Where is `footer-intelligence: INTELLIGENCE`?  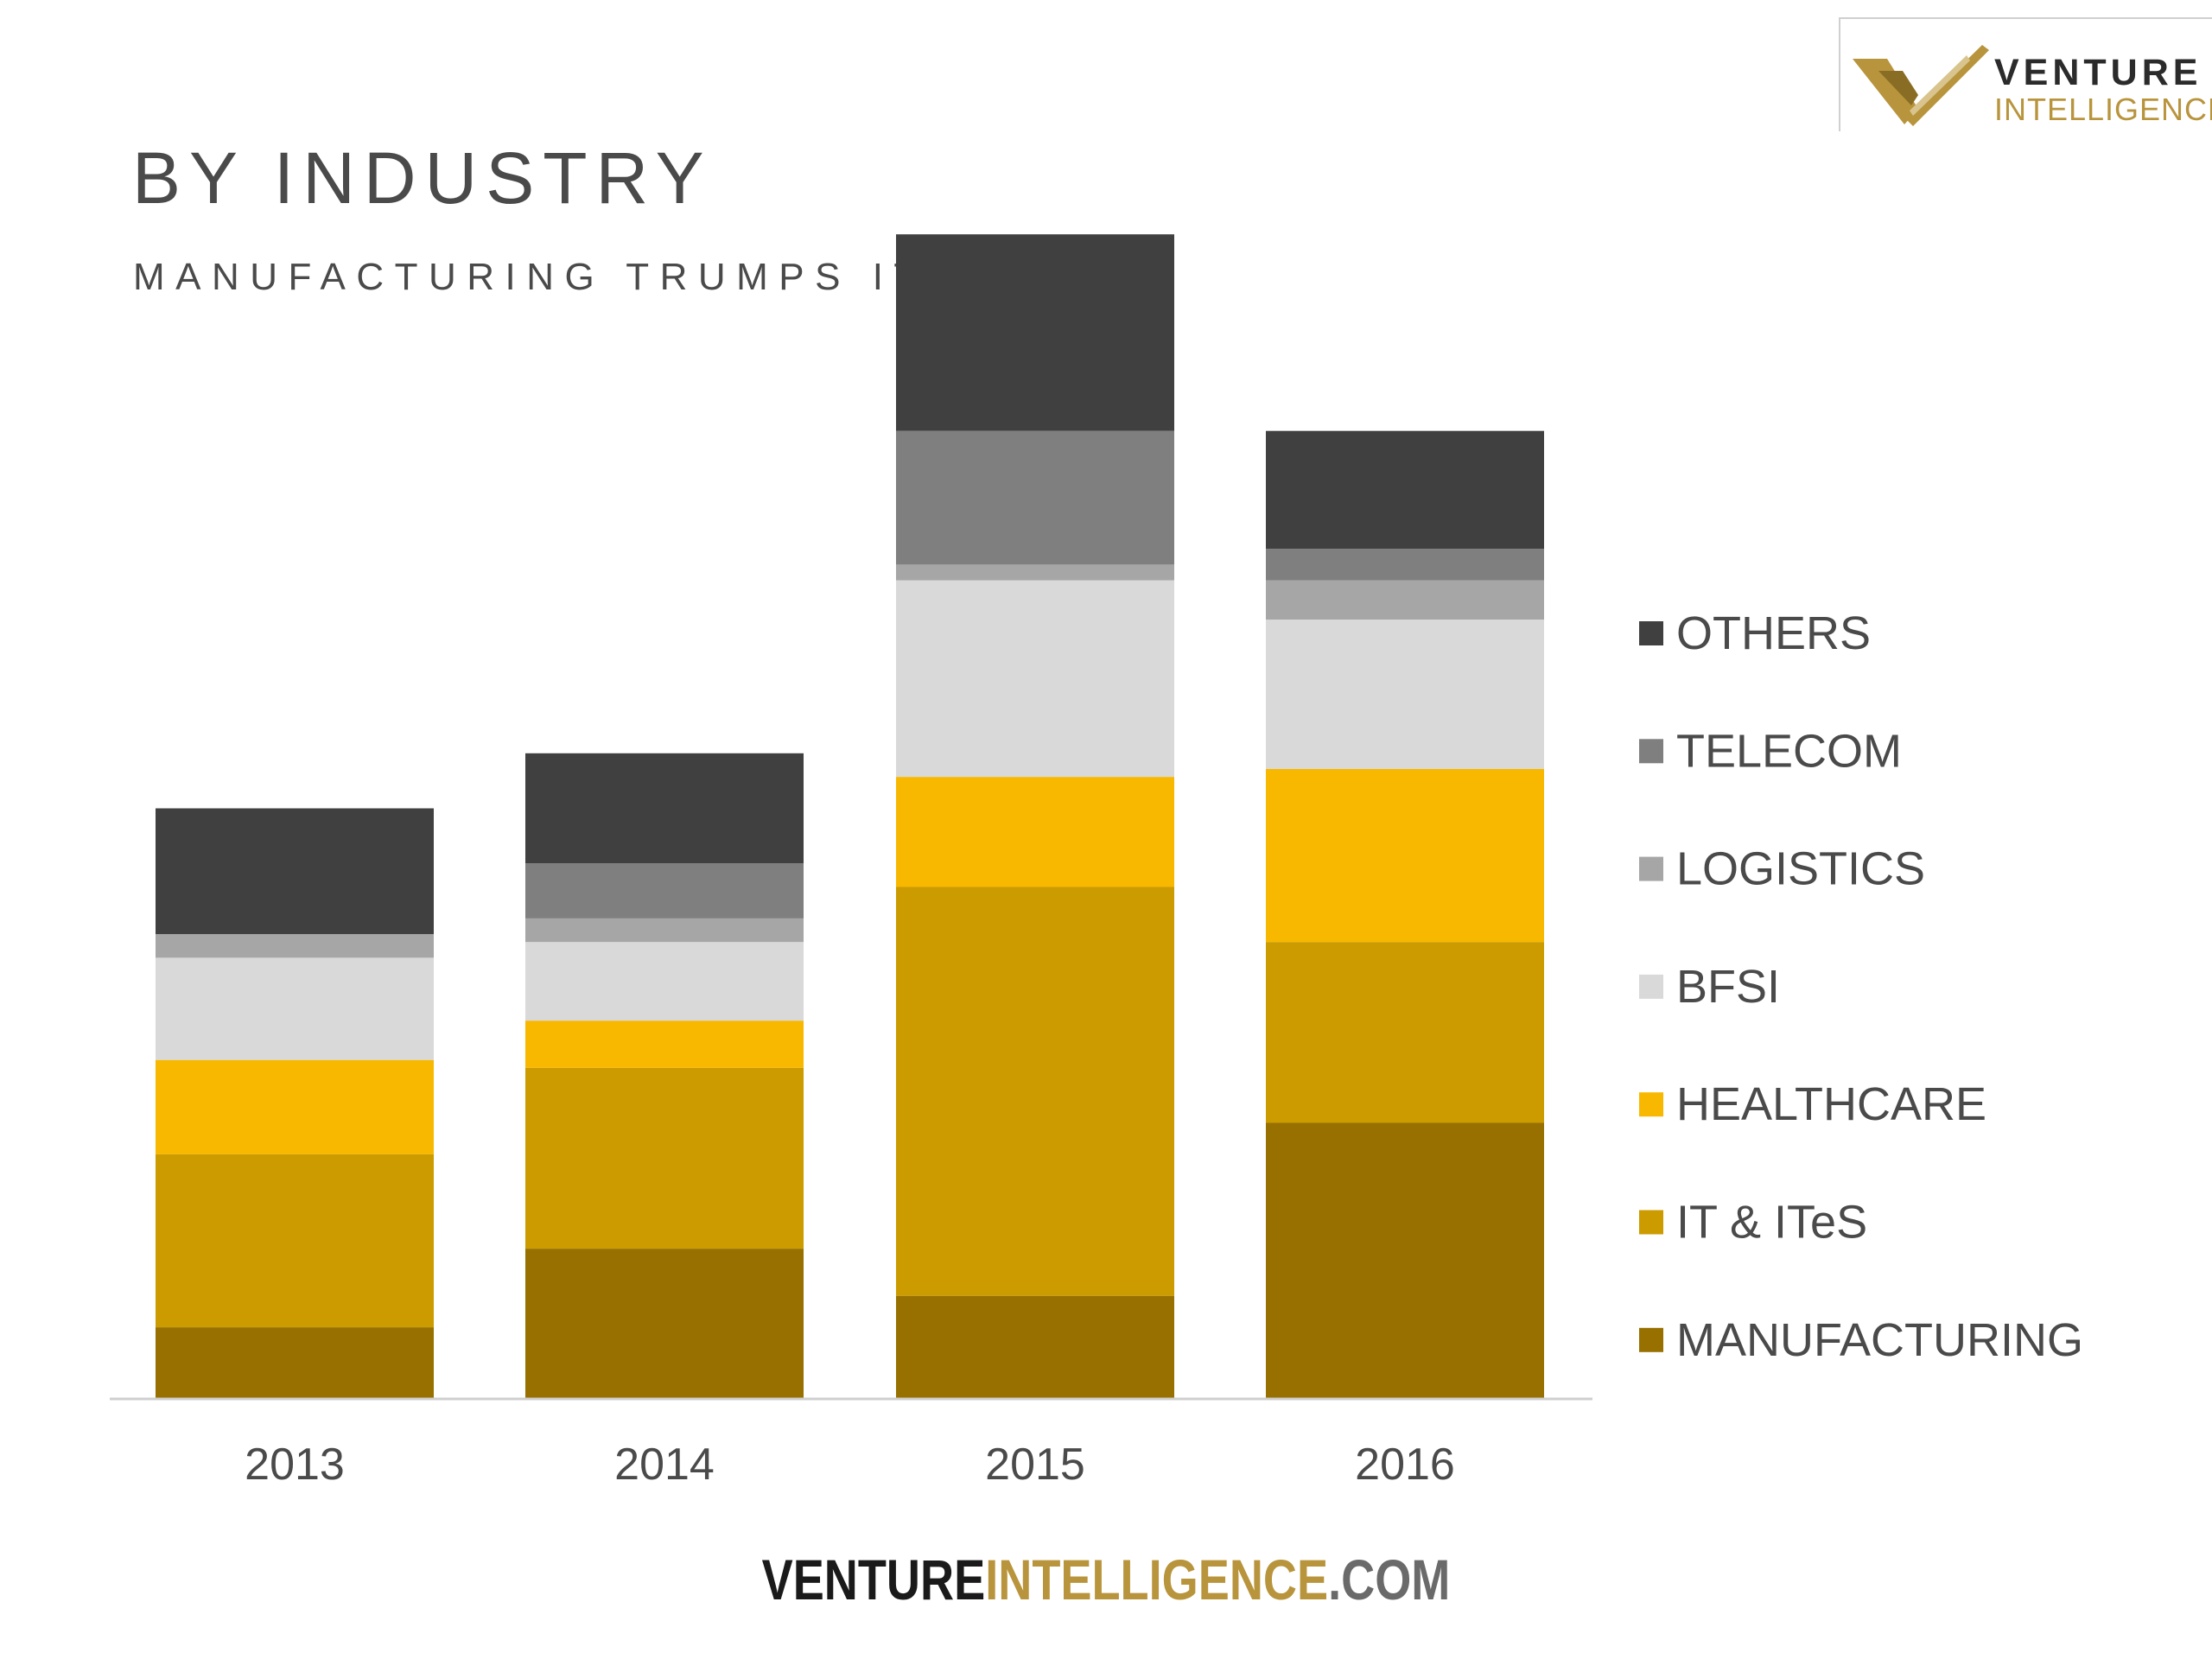
footer-intelligence: INTELLIGENCE is located at coordinates (1157, 1579).